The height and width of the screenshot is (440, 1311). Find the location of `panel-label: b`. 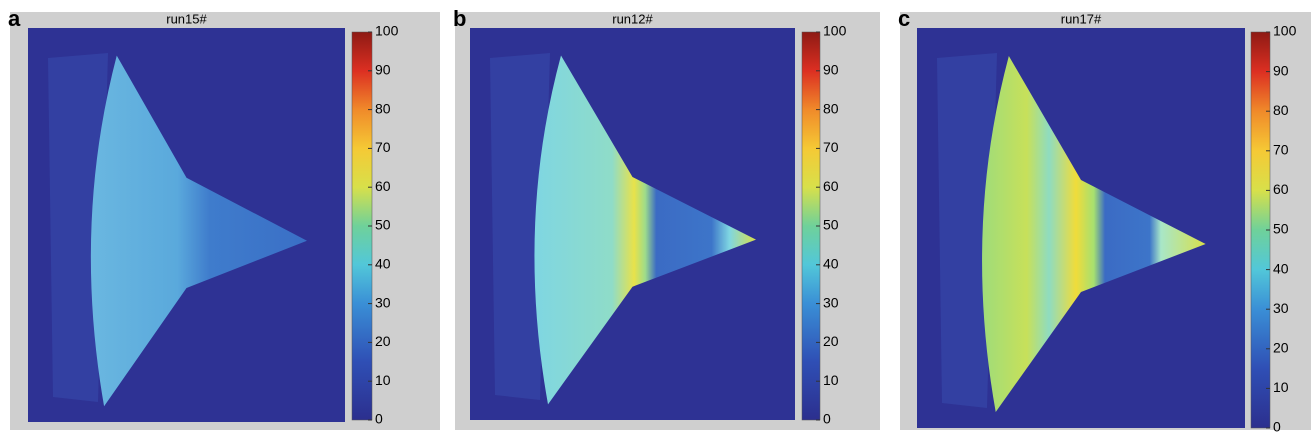

panel-label: b is located at coordinates (459, 18).